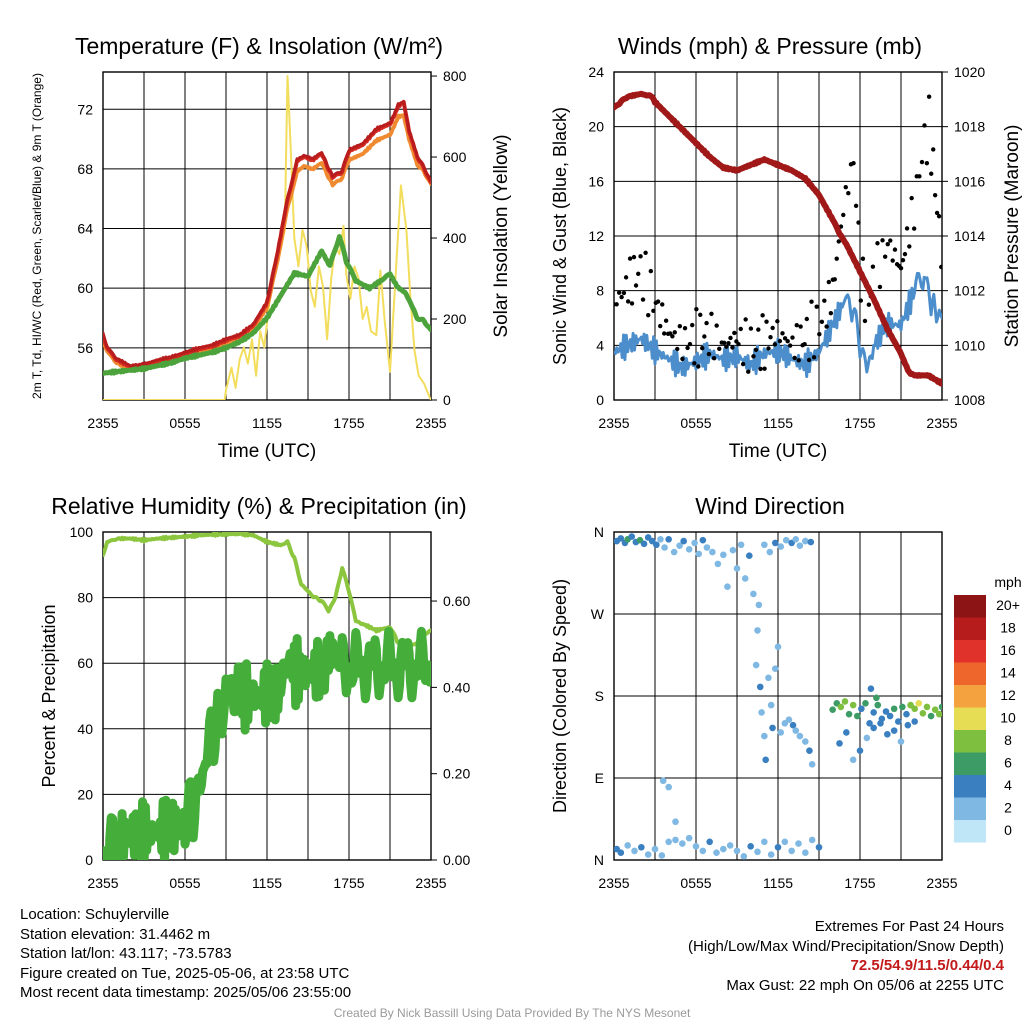 The image size is (1024, 1024). I want to click on x-tick-label: 1155, so click(778, 883).